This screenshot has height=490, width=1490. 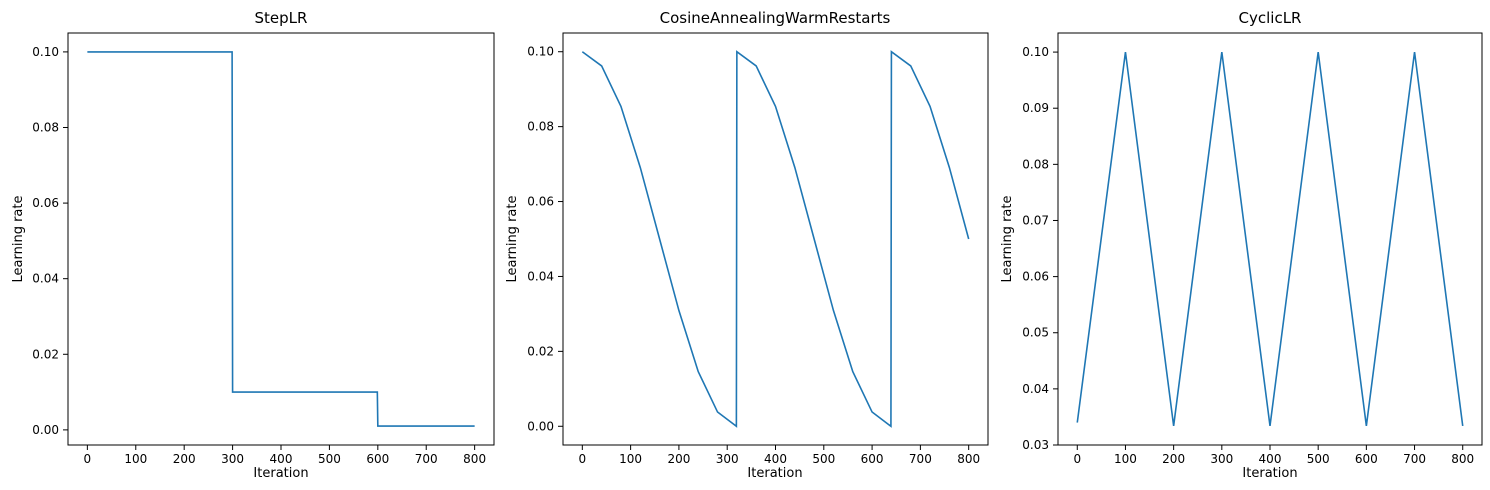 I want to click on cycliclr-xtick-label: 700, so click(x=1414, y=459).